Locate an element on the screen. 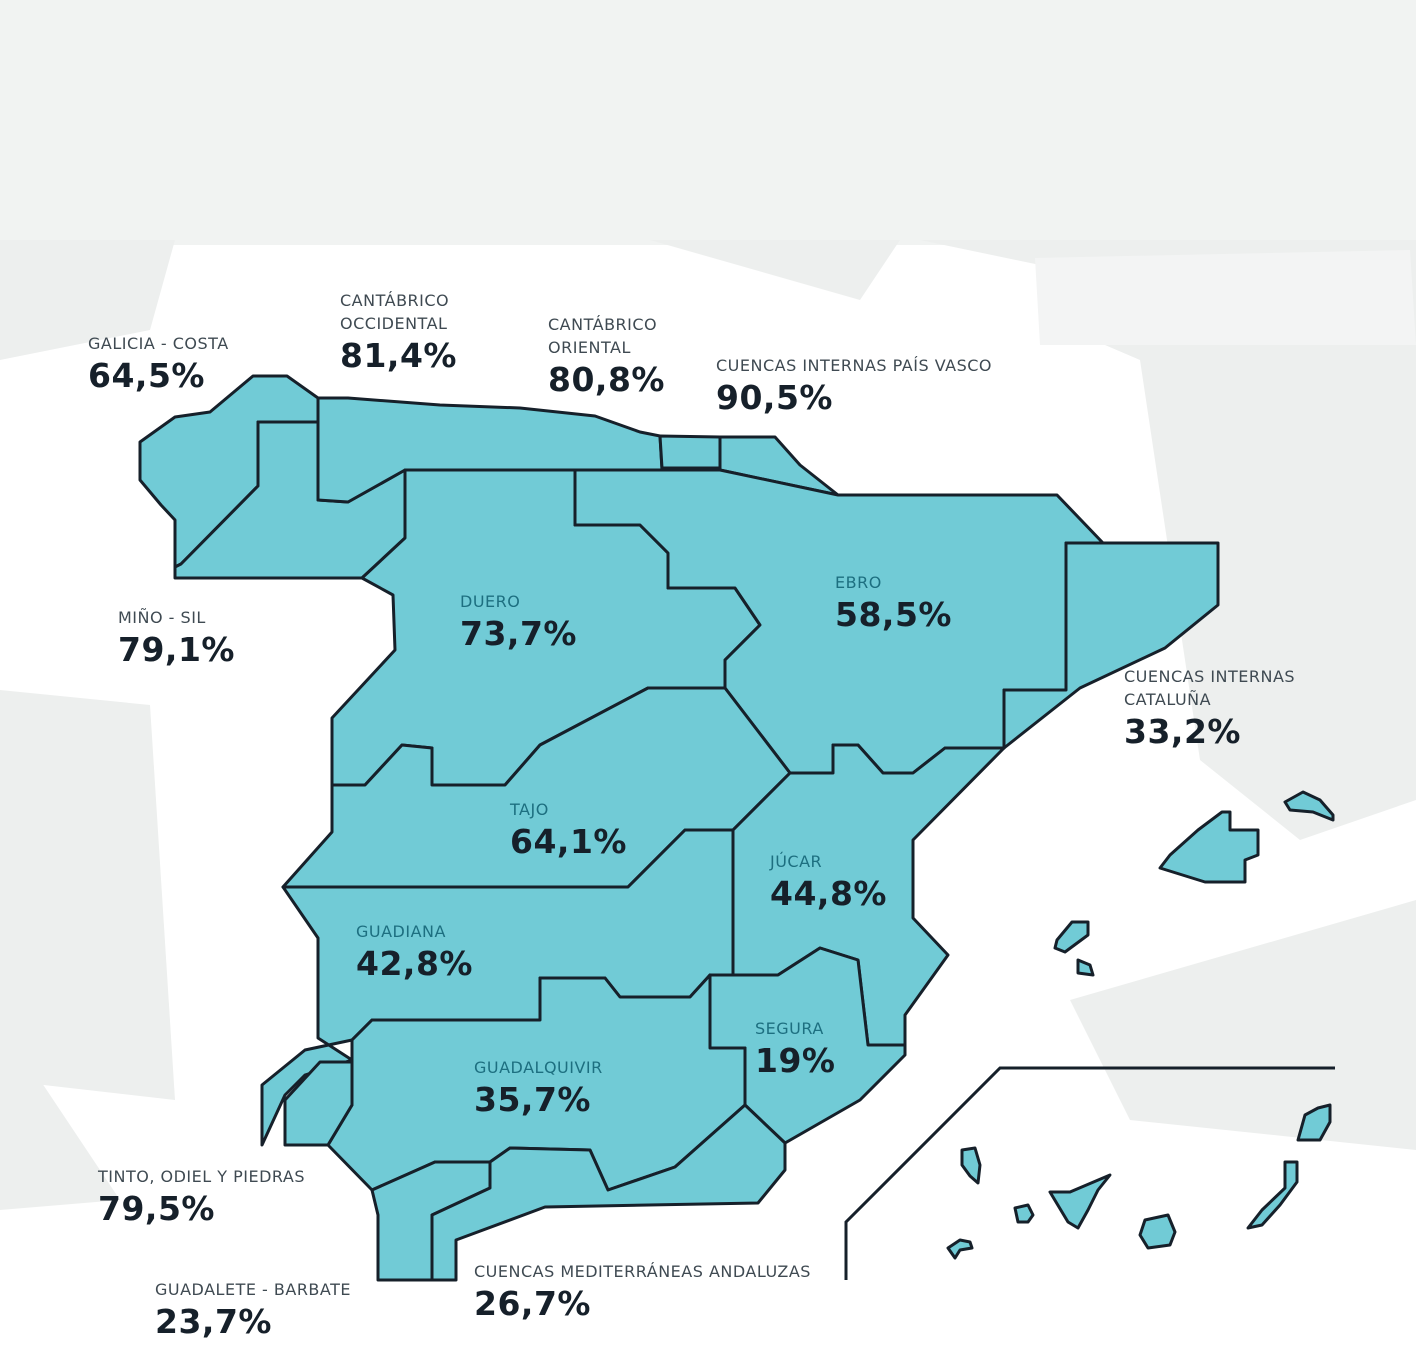  label-mino-sil: MIÑO - SIL 79,1% is located at coordinates (176, 636).